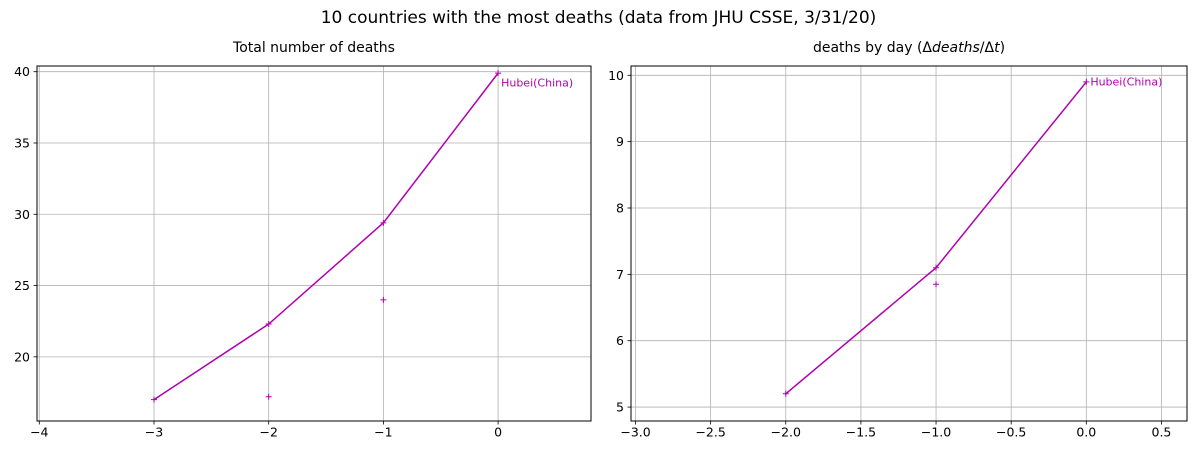 The height and width of the screenshot is (450, 1197). What do you see at coordinates (1002, 48) in the screenshot?
I see `title-text-part: )` at bounding box center [1002, 48].